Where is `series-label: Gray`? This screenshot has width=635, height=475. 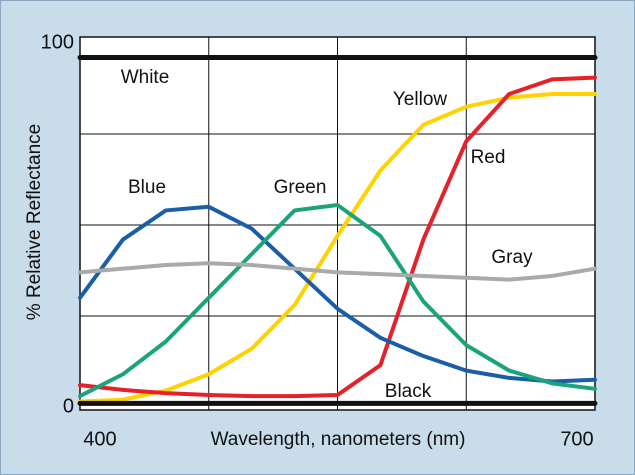 series-label: Gray is located at coordinates (512, 257).